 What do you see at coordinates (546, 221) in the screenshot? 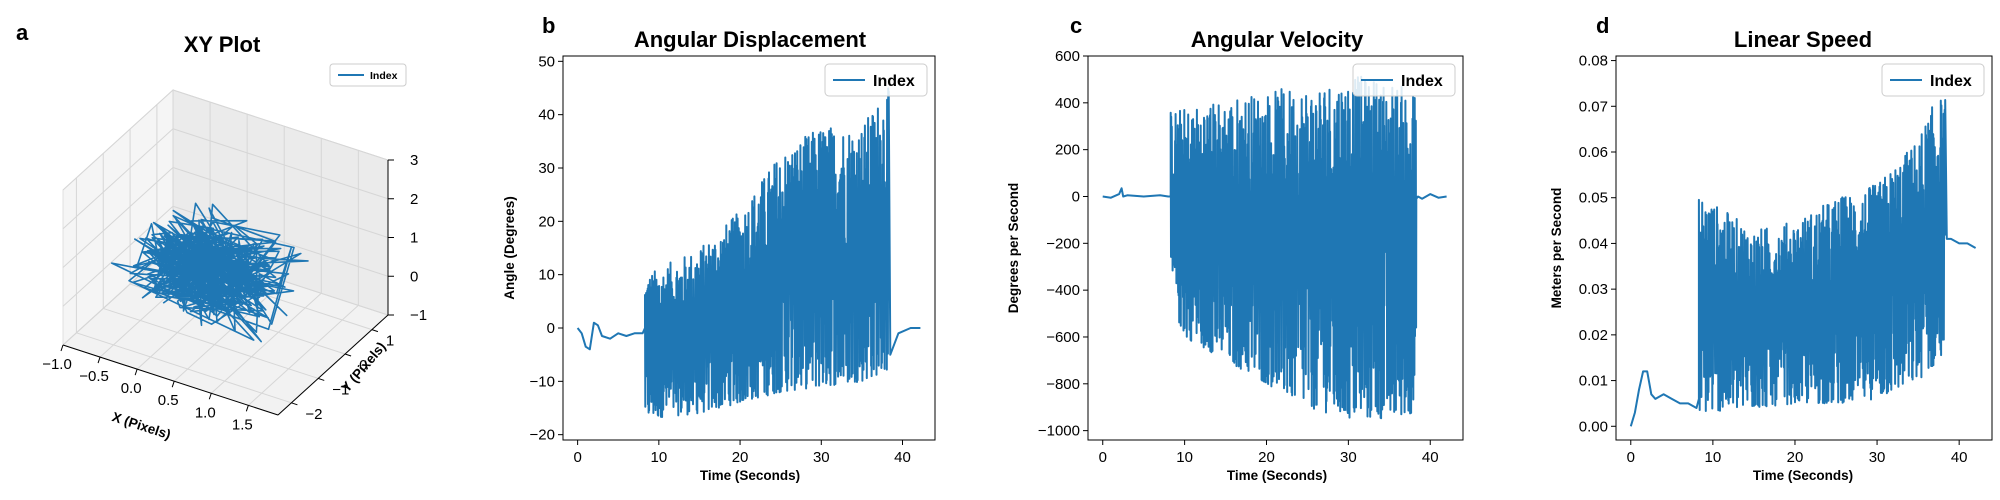
I see `y-tick-label: 20` at bounding box center [546, 221].